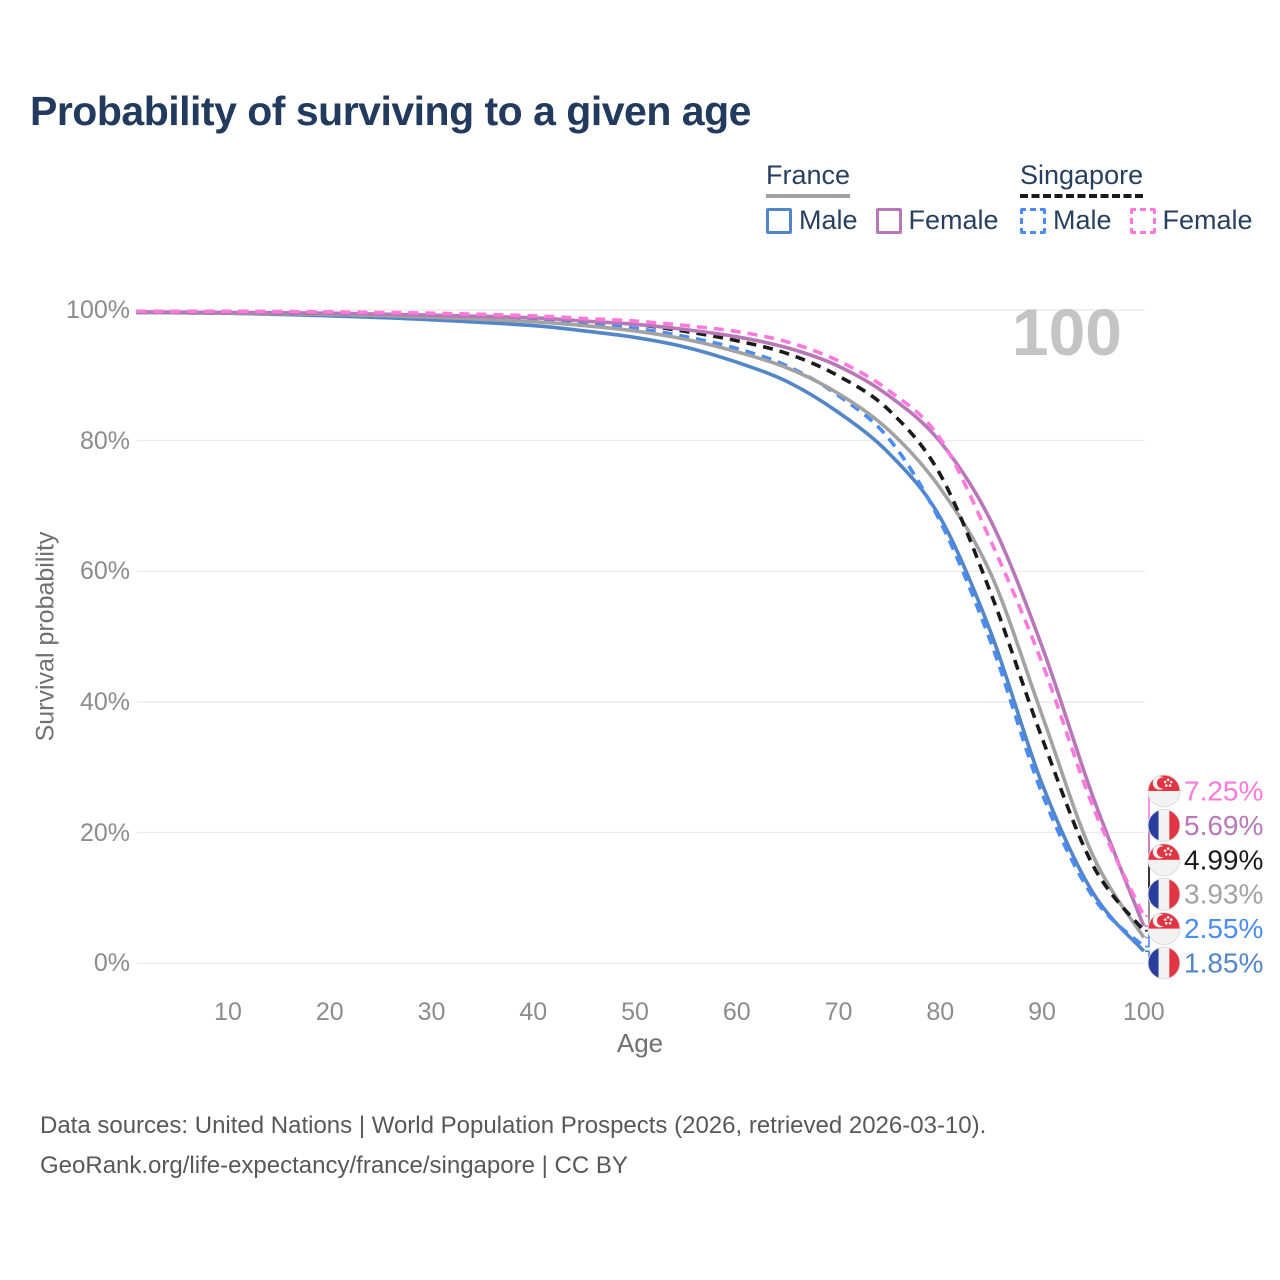 The width and height of the screenshot is (1280, 1280). What do you see at coordinates (808, 179) in the screenshot?
I see `legend-group-title: France` at bounding box center [808, 179].